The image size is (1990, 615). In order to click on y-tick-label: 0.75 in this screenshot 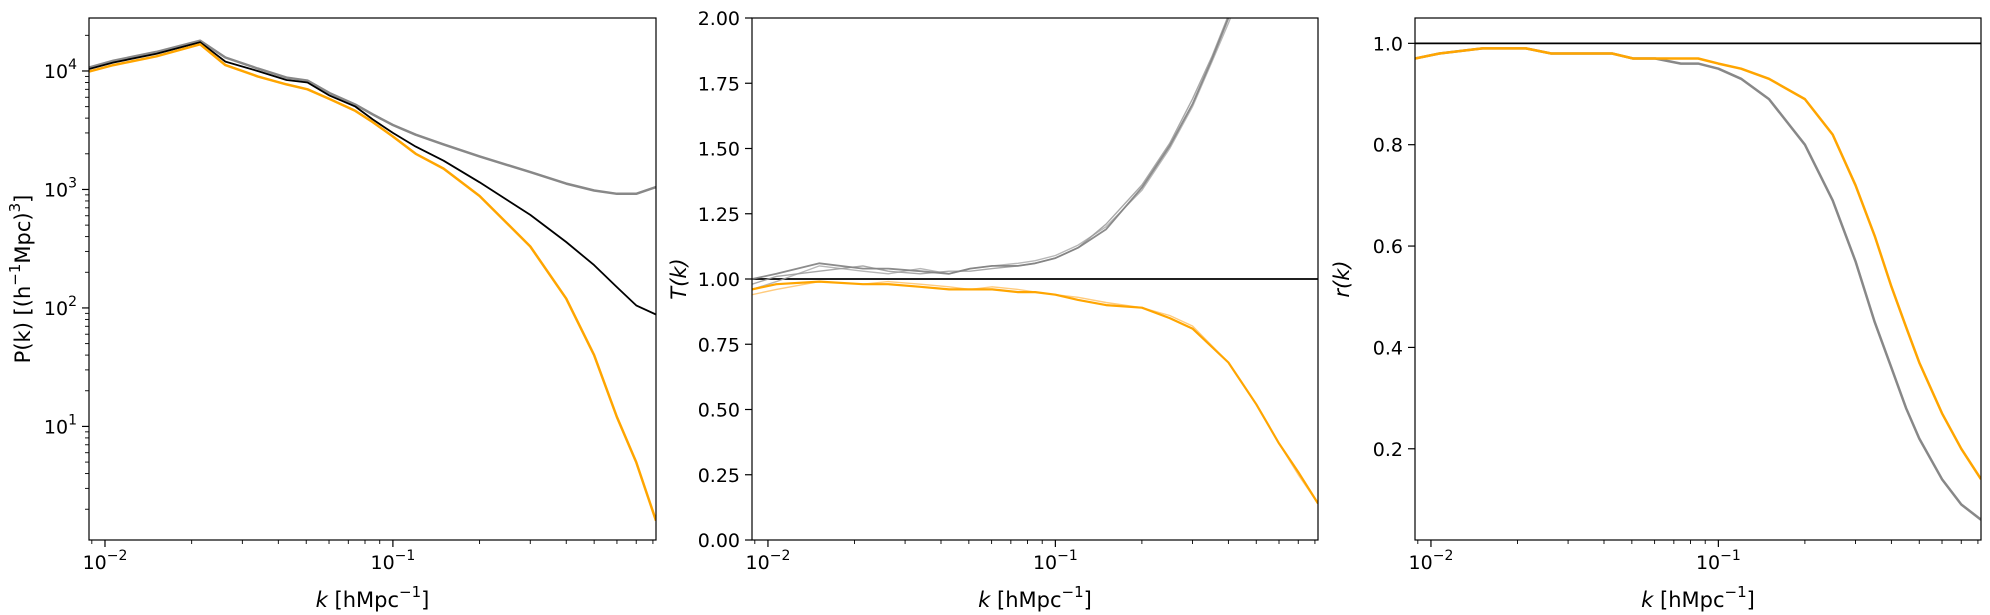, I will do `click(719, 345)`.